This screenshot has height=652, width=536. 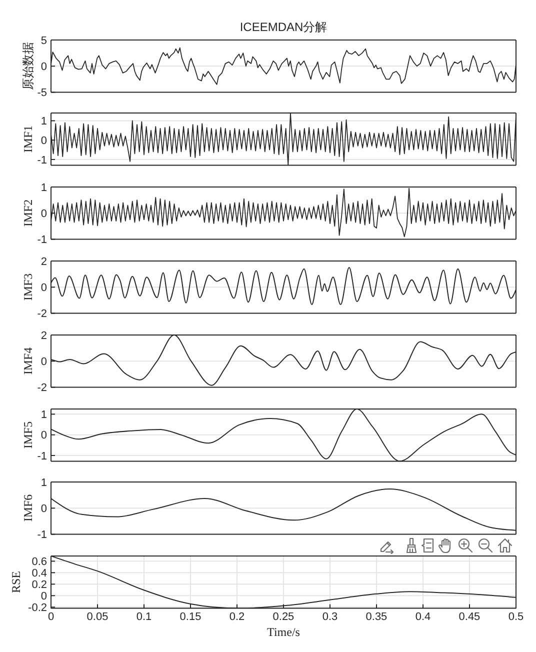 I want to click on chart-title: ICEEMDAN分解, so click(x=283, y=27).